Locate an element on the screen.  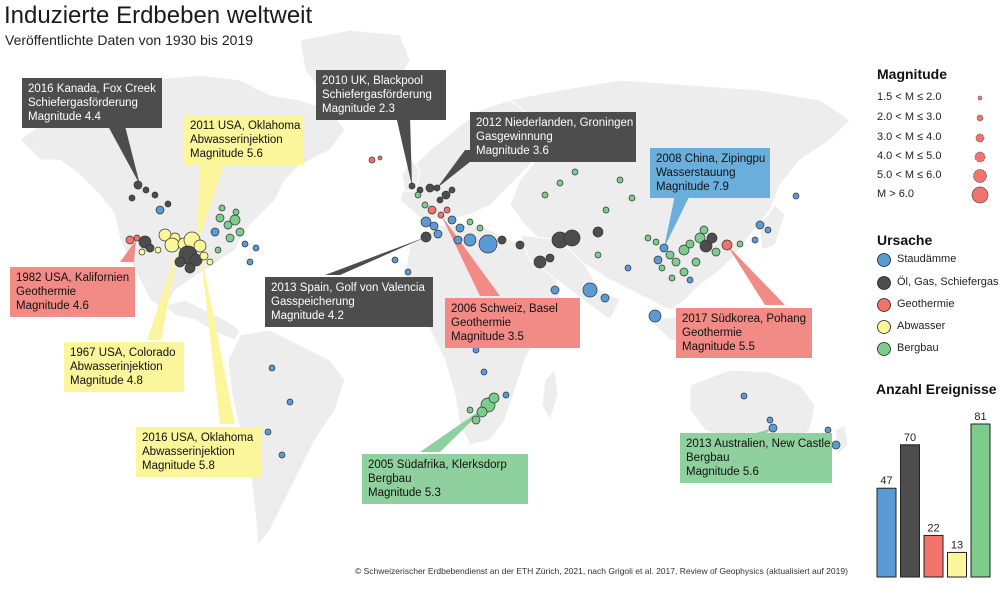
magnitude-legend-item: 4.0 < M ≤ 5.0 is located at coordinates (909, 156).